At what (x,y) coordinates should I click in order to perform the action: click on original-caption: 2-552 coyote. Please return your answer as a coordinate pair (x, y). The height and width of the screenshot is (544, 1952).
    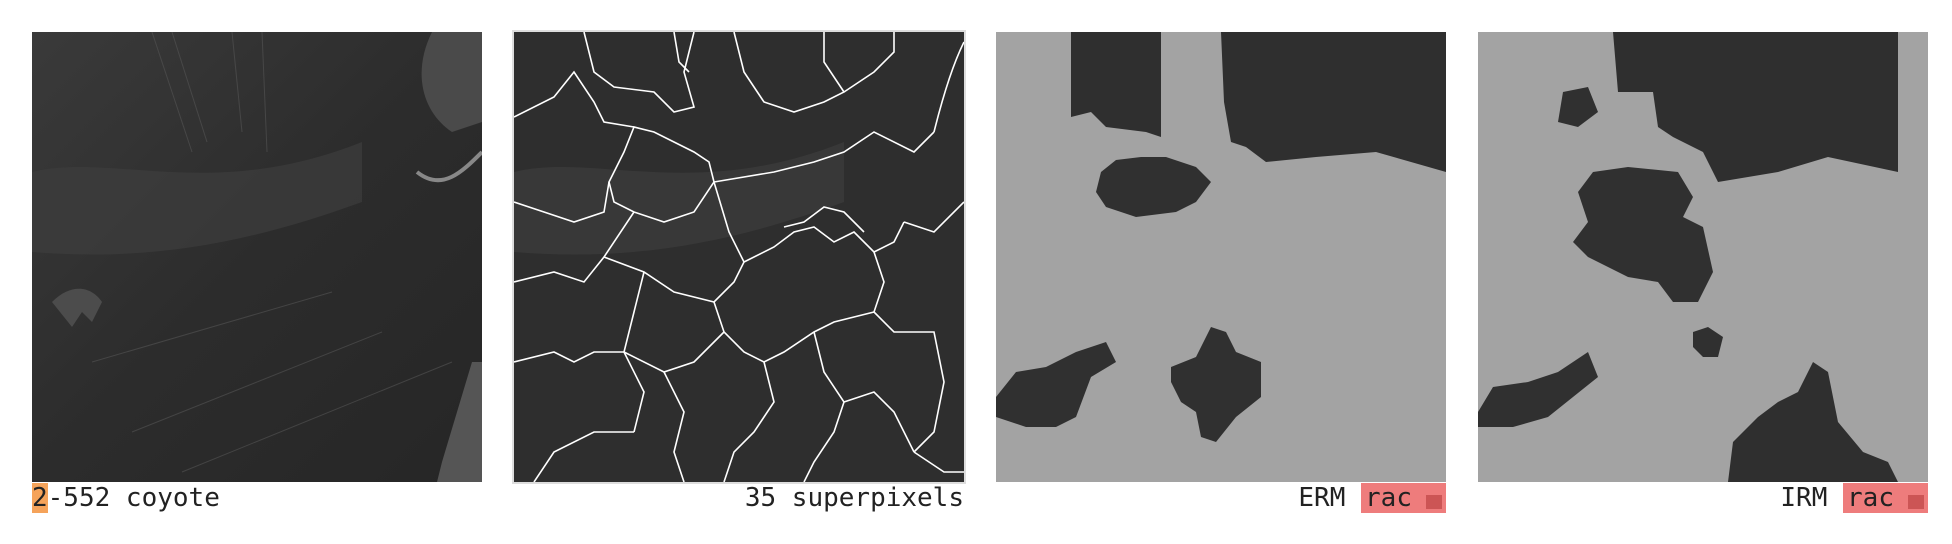
    Looking at the image, I should click on (126, 498).